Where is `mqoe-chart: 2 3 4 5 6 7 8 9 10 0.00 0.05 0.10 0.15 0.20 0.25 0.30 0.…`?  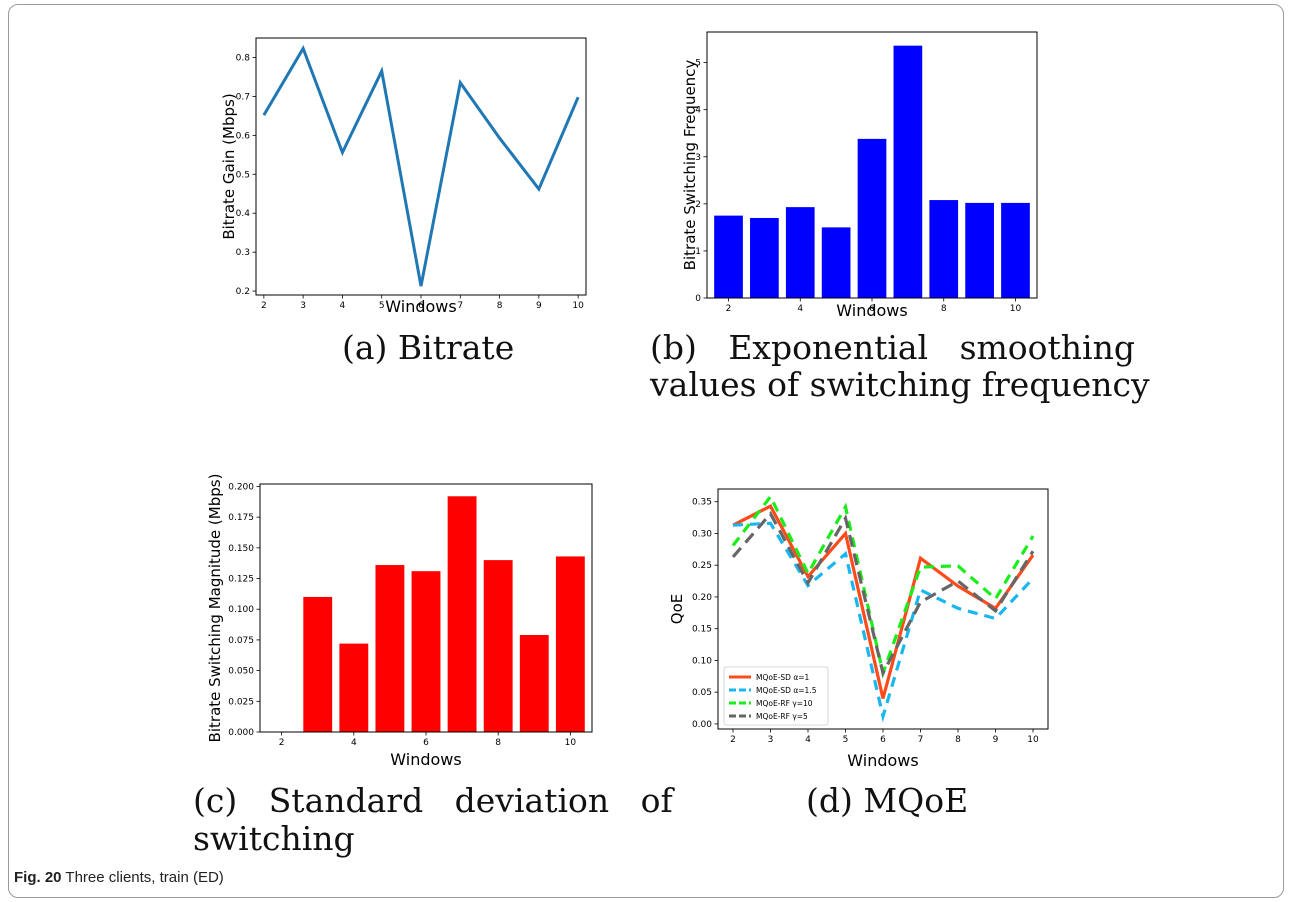 mqoe-chart: 2 3 4 5 6 7 8 9 10 0.00 0.05 0.10 0.15 0.20 0.25 0.30 0.… is located at coordinates (858, 629).